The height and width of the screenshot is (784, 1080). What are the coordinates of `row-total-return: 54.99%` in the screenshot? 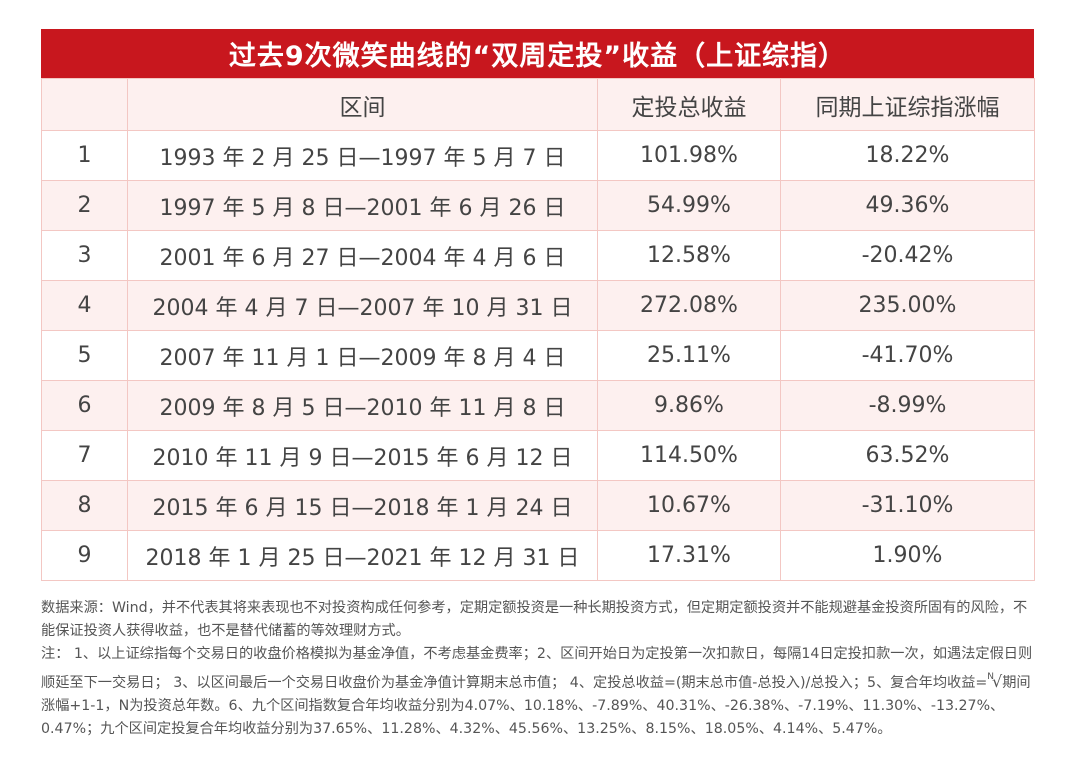 It's located at (689, 205).